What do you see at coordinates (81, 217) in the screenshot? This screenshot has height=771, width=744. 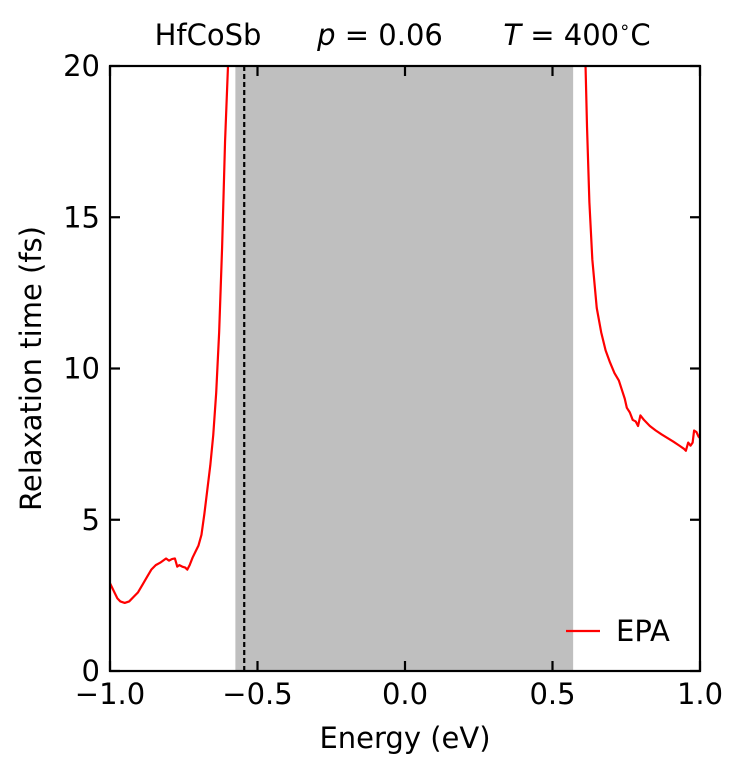 I see `y-tick-label: 15` at bounding box center [81, 217].